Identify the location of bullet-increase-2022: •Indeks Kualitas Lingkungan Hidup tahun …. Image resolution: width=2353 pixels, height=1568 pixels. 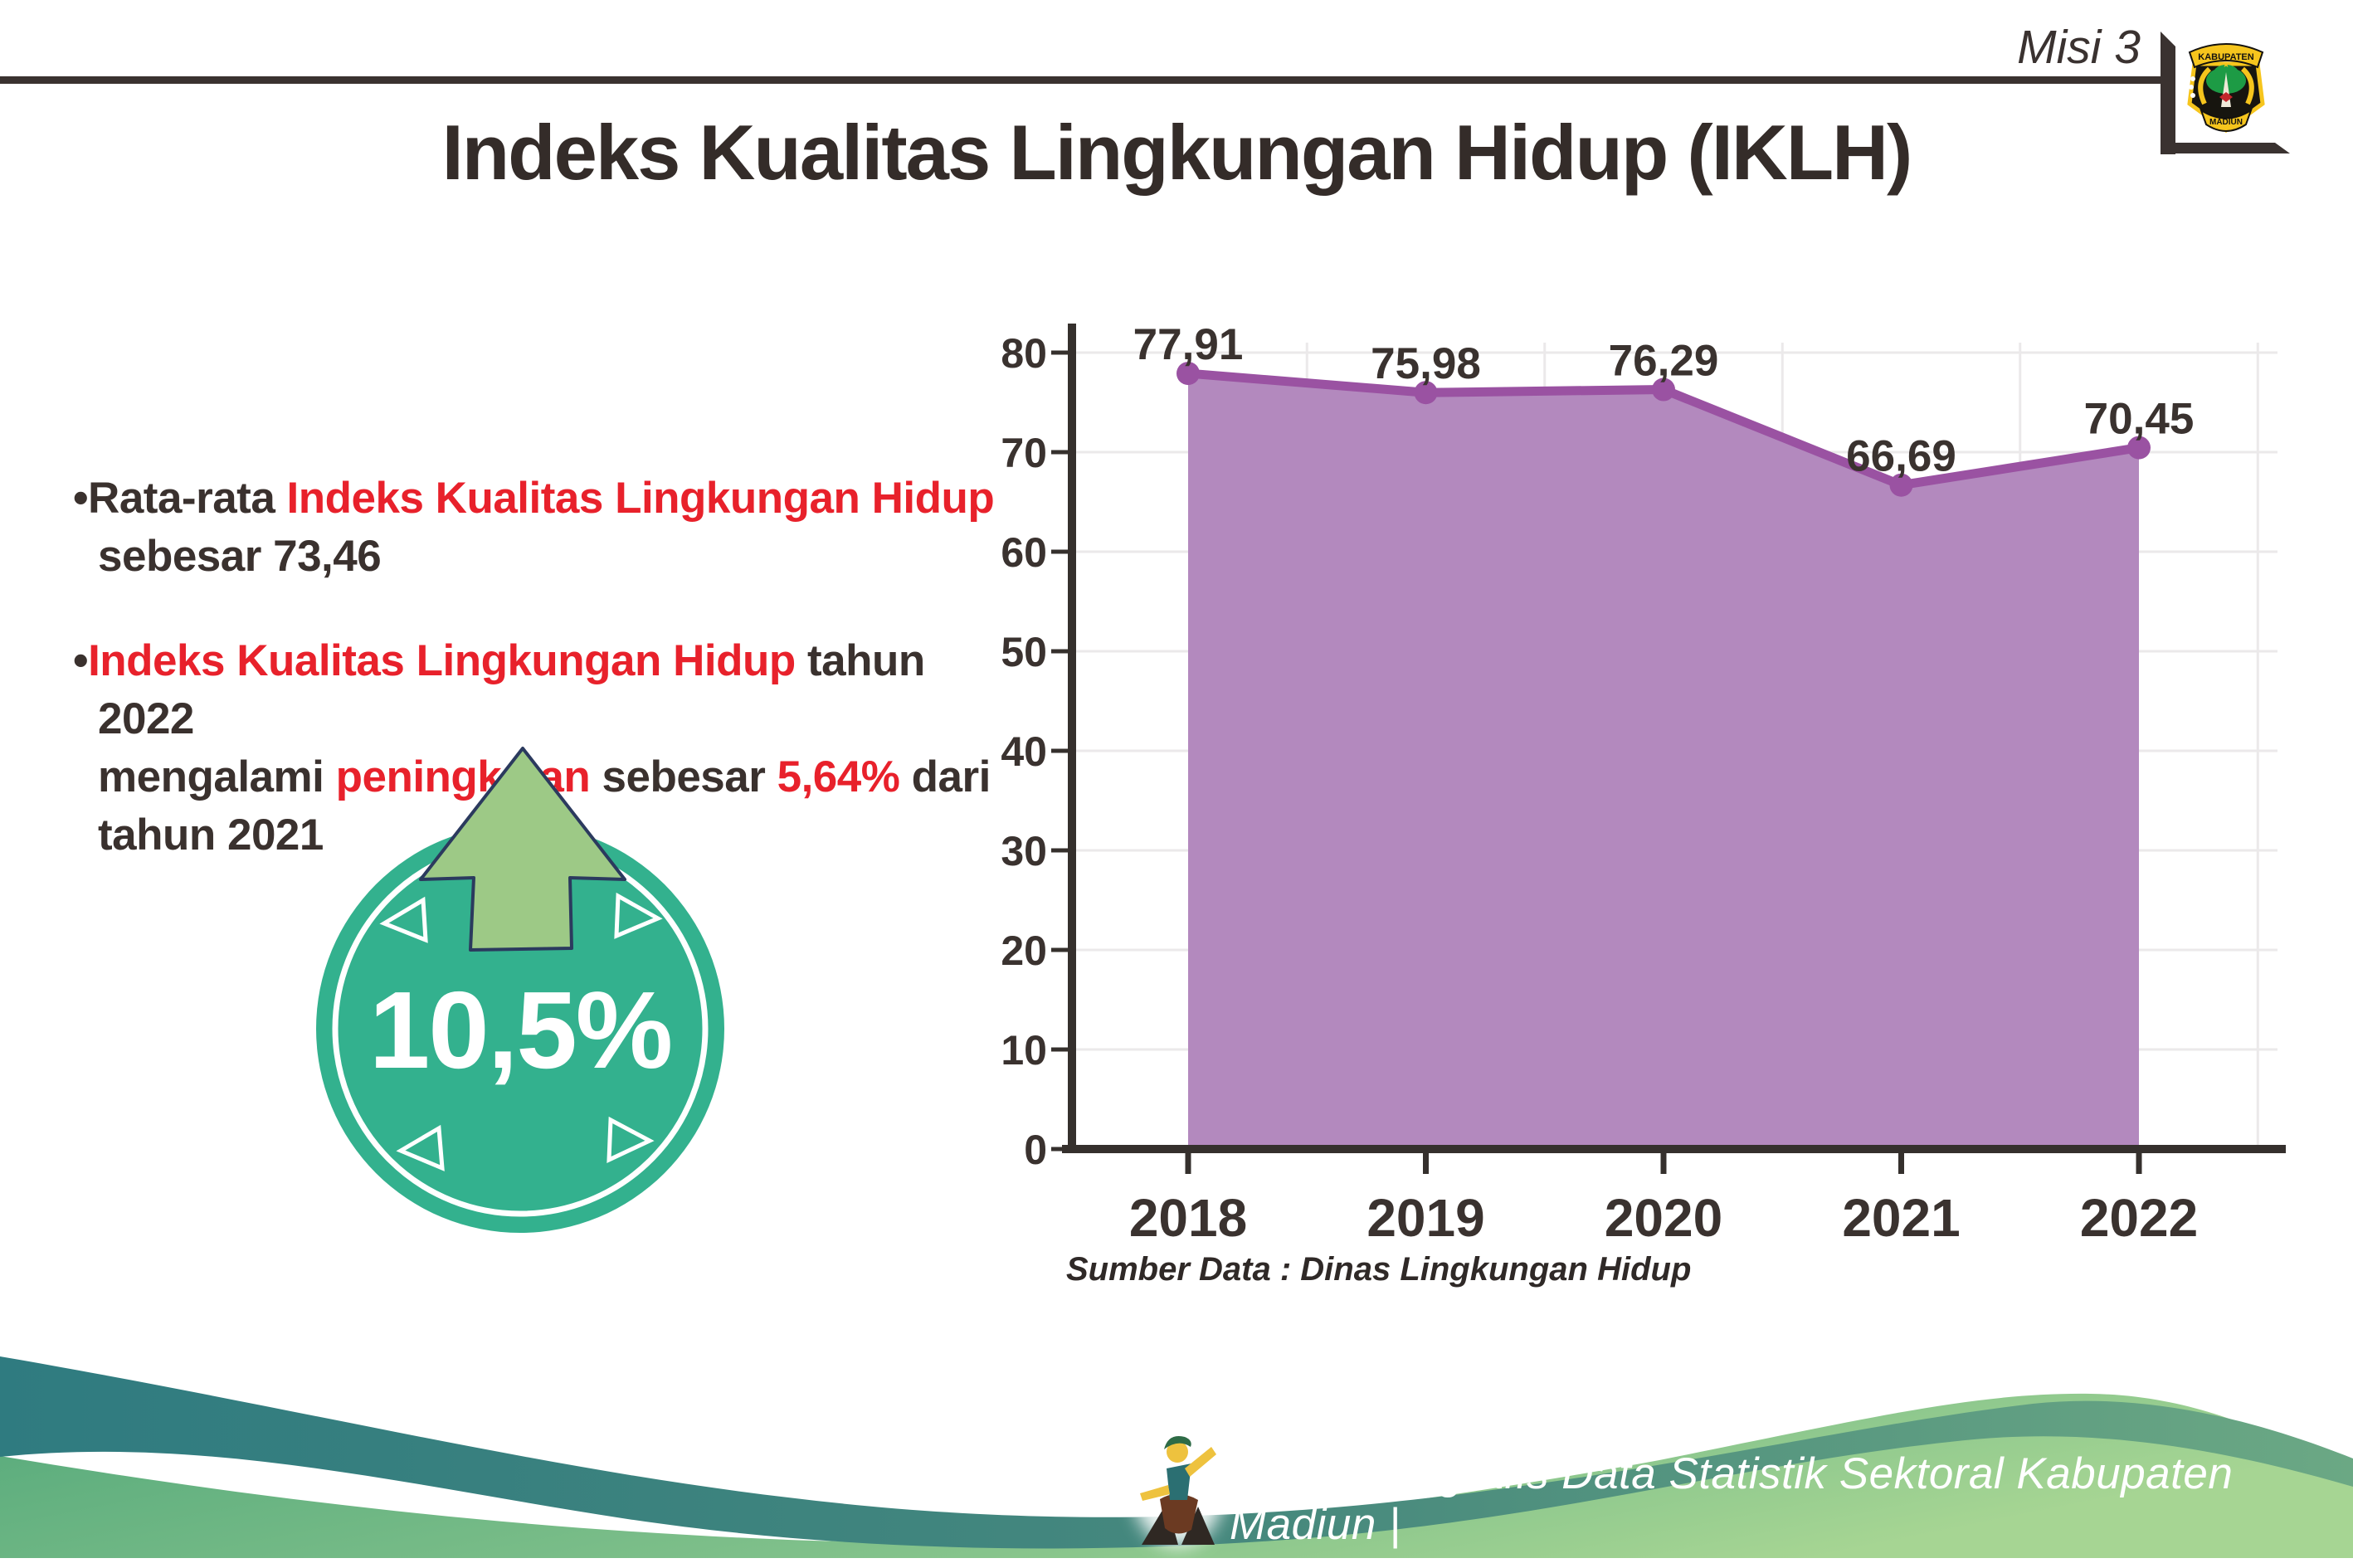
(537, 748).